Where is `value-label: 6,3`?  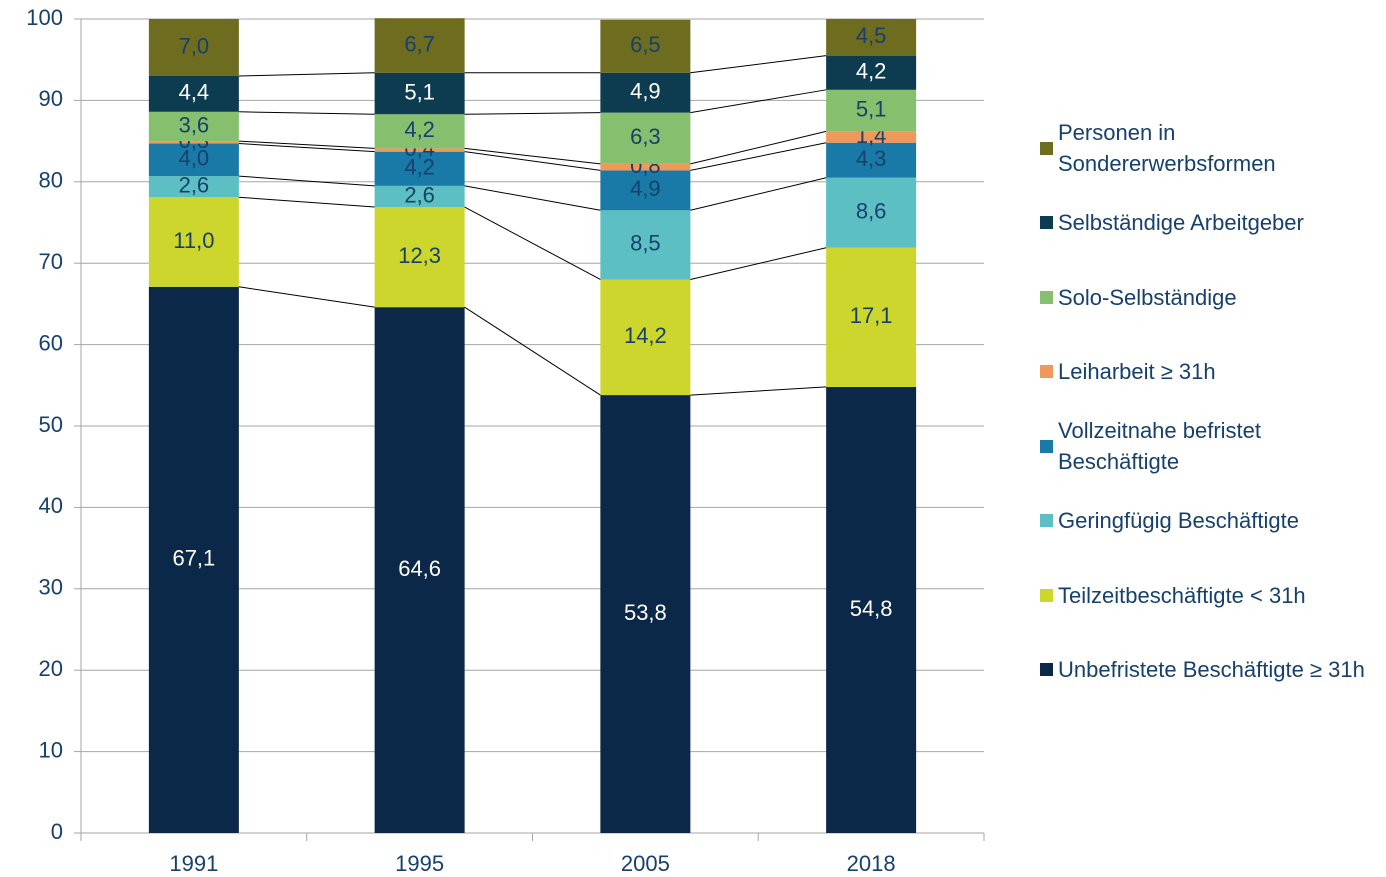 value-label: 6,3 is located at coordinates (645, 136).